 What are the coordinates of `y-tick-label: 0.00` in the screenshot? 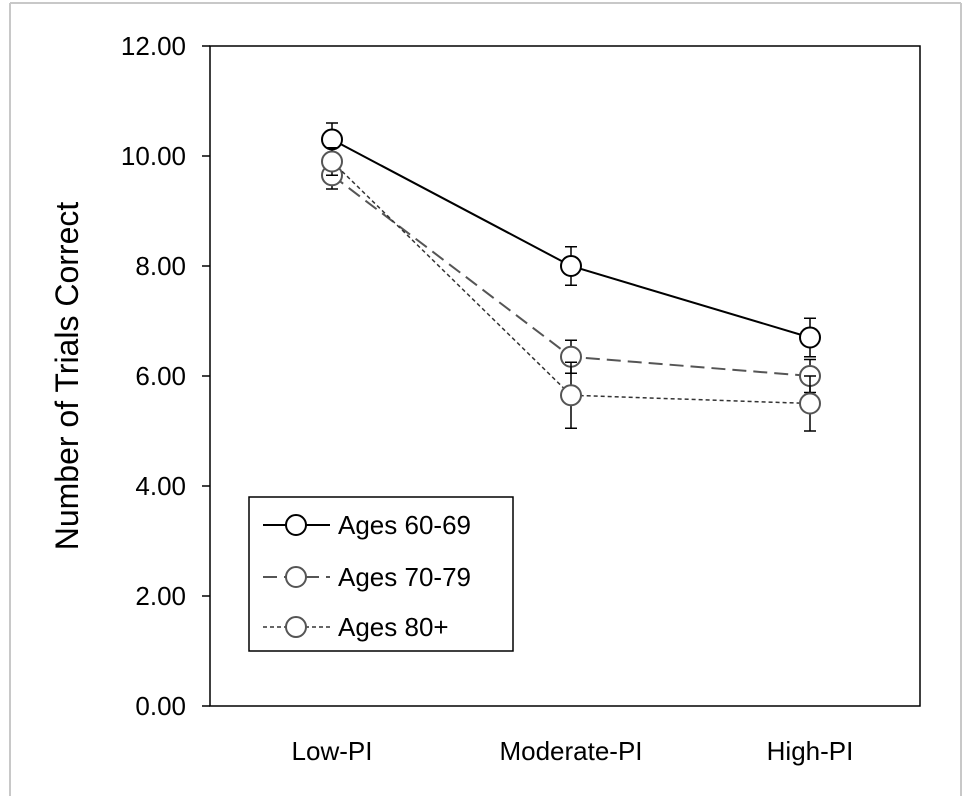 It's located at (160, 706).